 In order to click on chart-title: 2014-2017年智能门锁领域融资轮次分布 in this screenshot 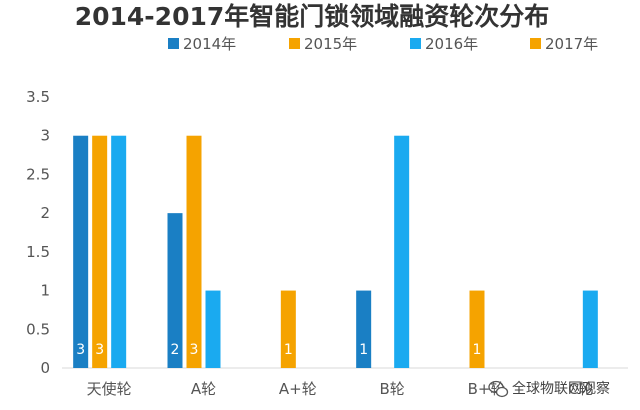, I will do `click(312, 16)`.